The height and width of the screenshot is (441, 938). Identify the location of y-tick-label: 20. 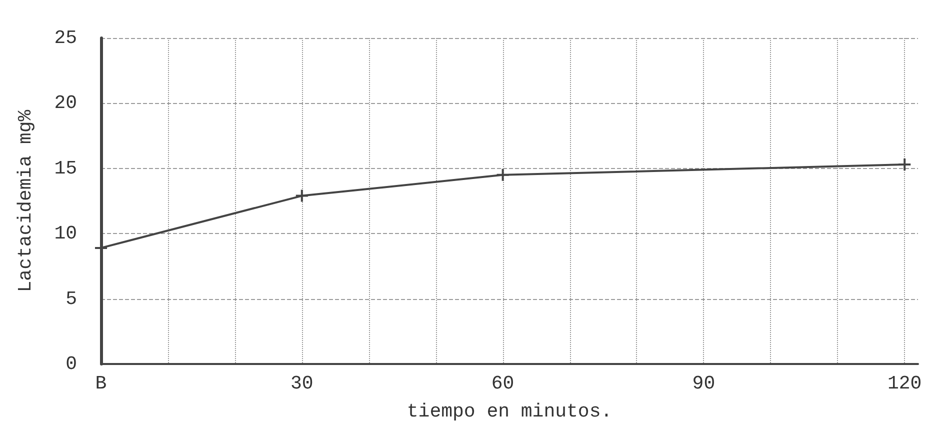
(65, 103).